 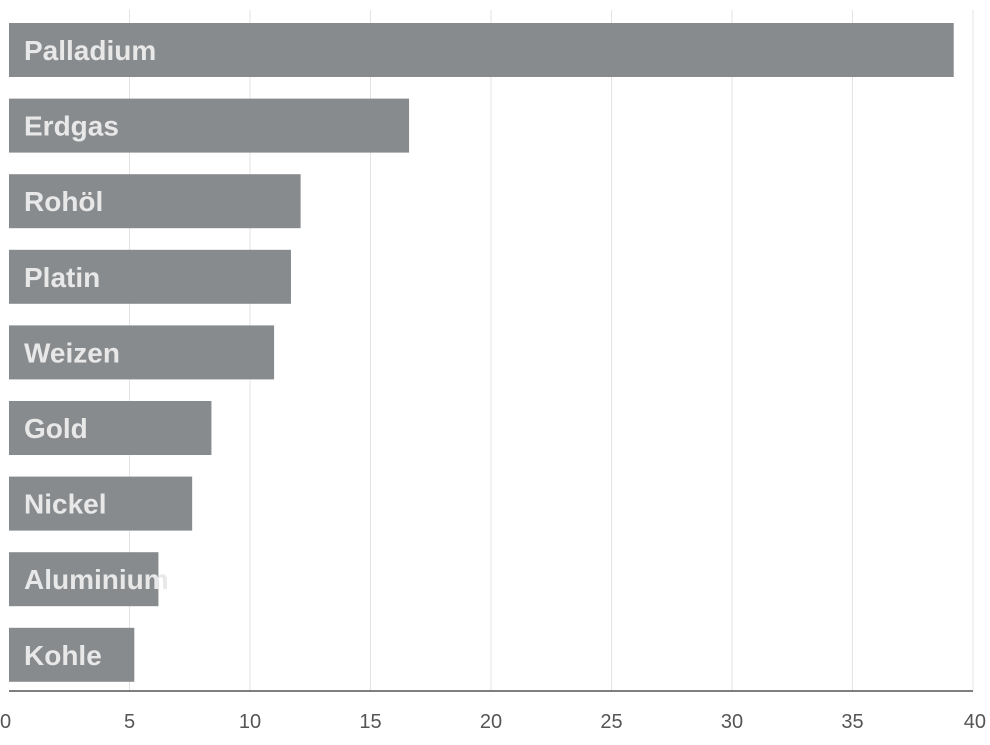 What do you see at coordinates (90, 50) in the screenshot?
I see `bar-label-palladium: Palladium` at bounding box center [90, 50].